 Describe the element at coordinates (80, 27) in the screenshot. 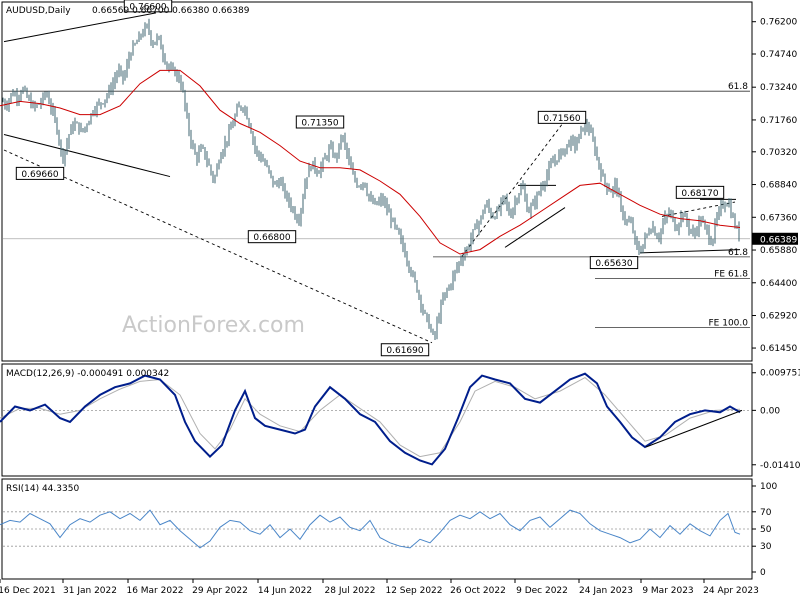

I see `upper-channel-line` at that location.